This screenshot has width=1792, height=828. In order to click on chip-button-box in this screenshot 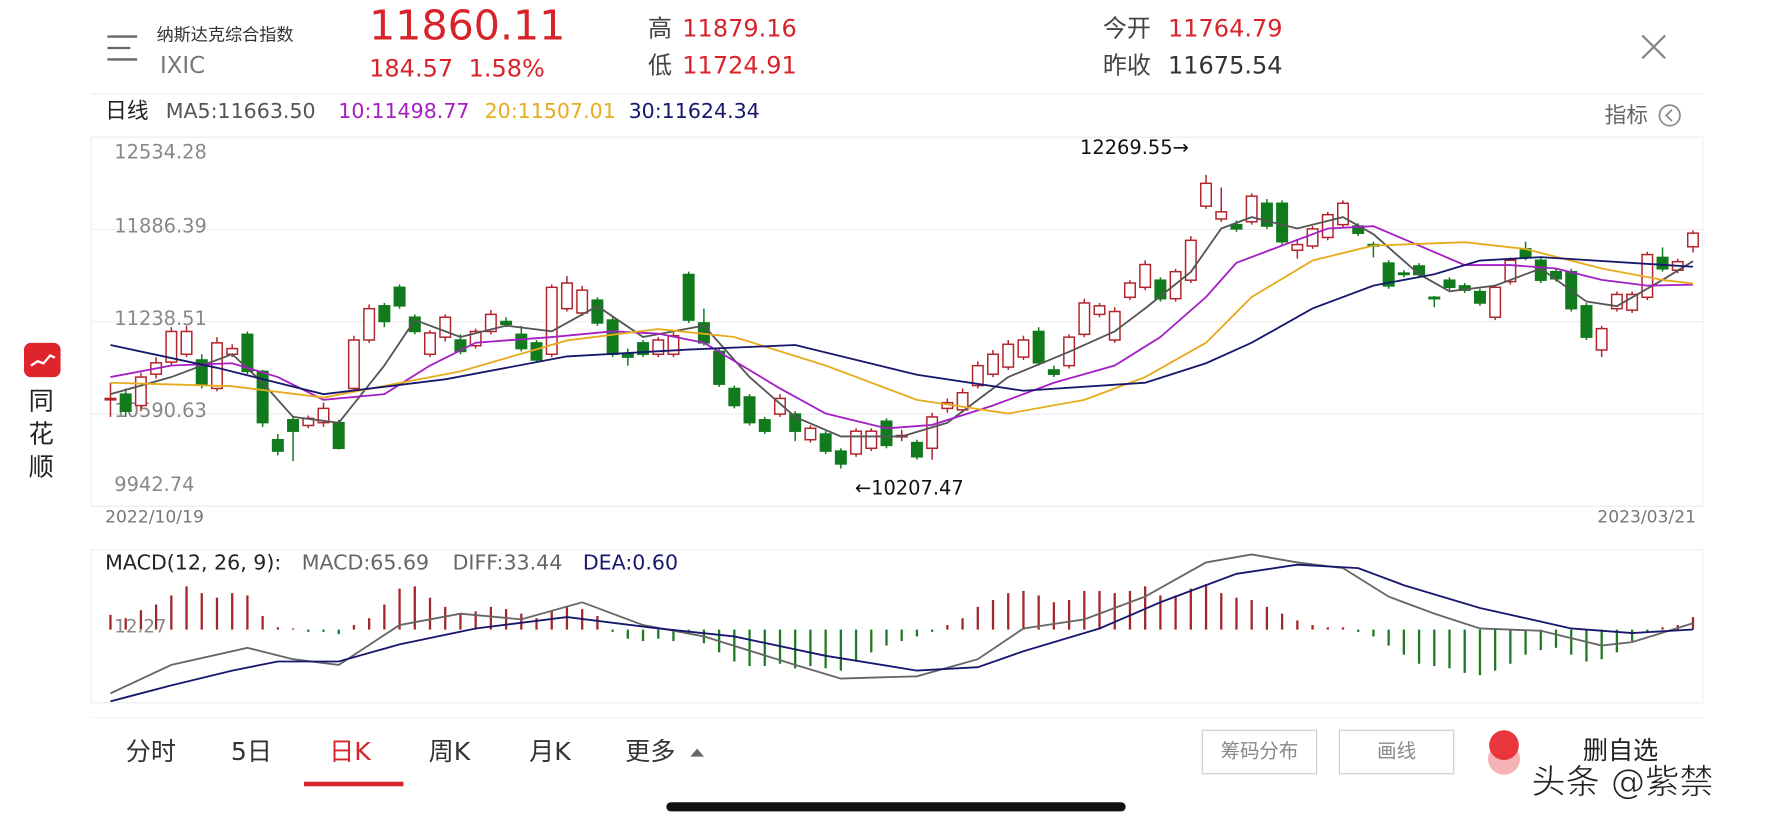, I will do `click(1259, 752)`.